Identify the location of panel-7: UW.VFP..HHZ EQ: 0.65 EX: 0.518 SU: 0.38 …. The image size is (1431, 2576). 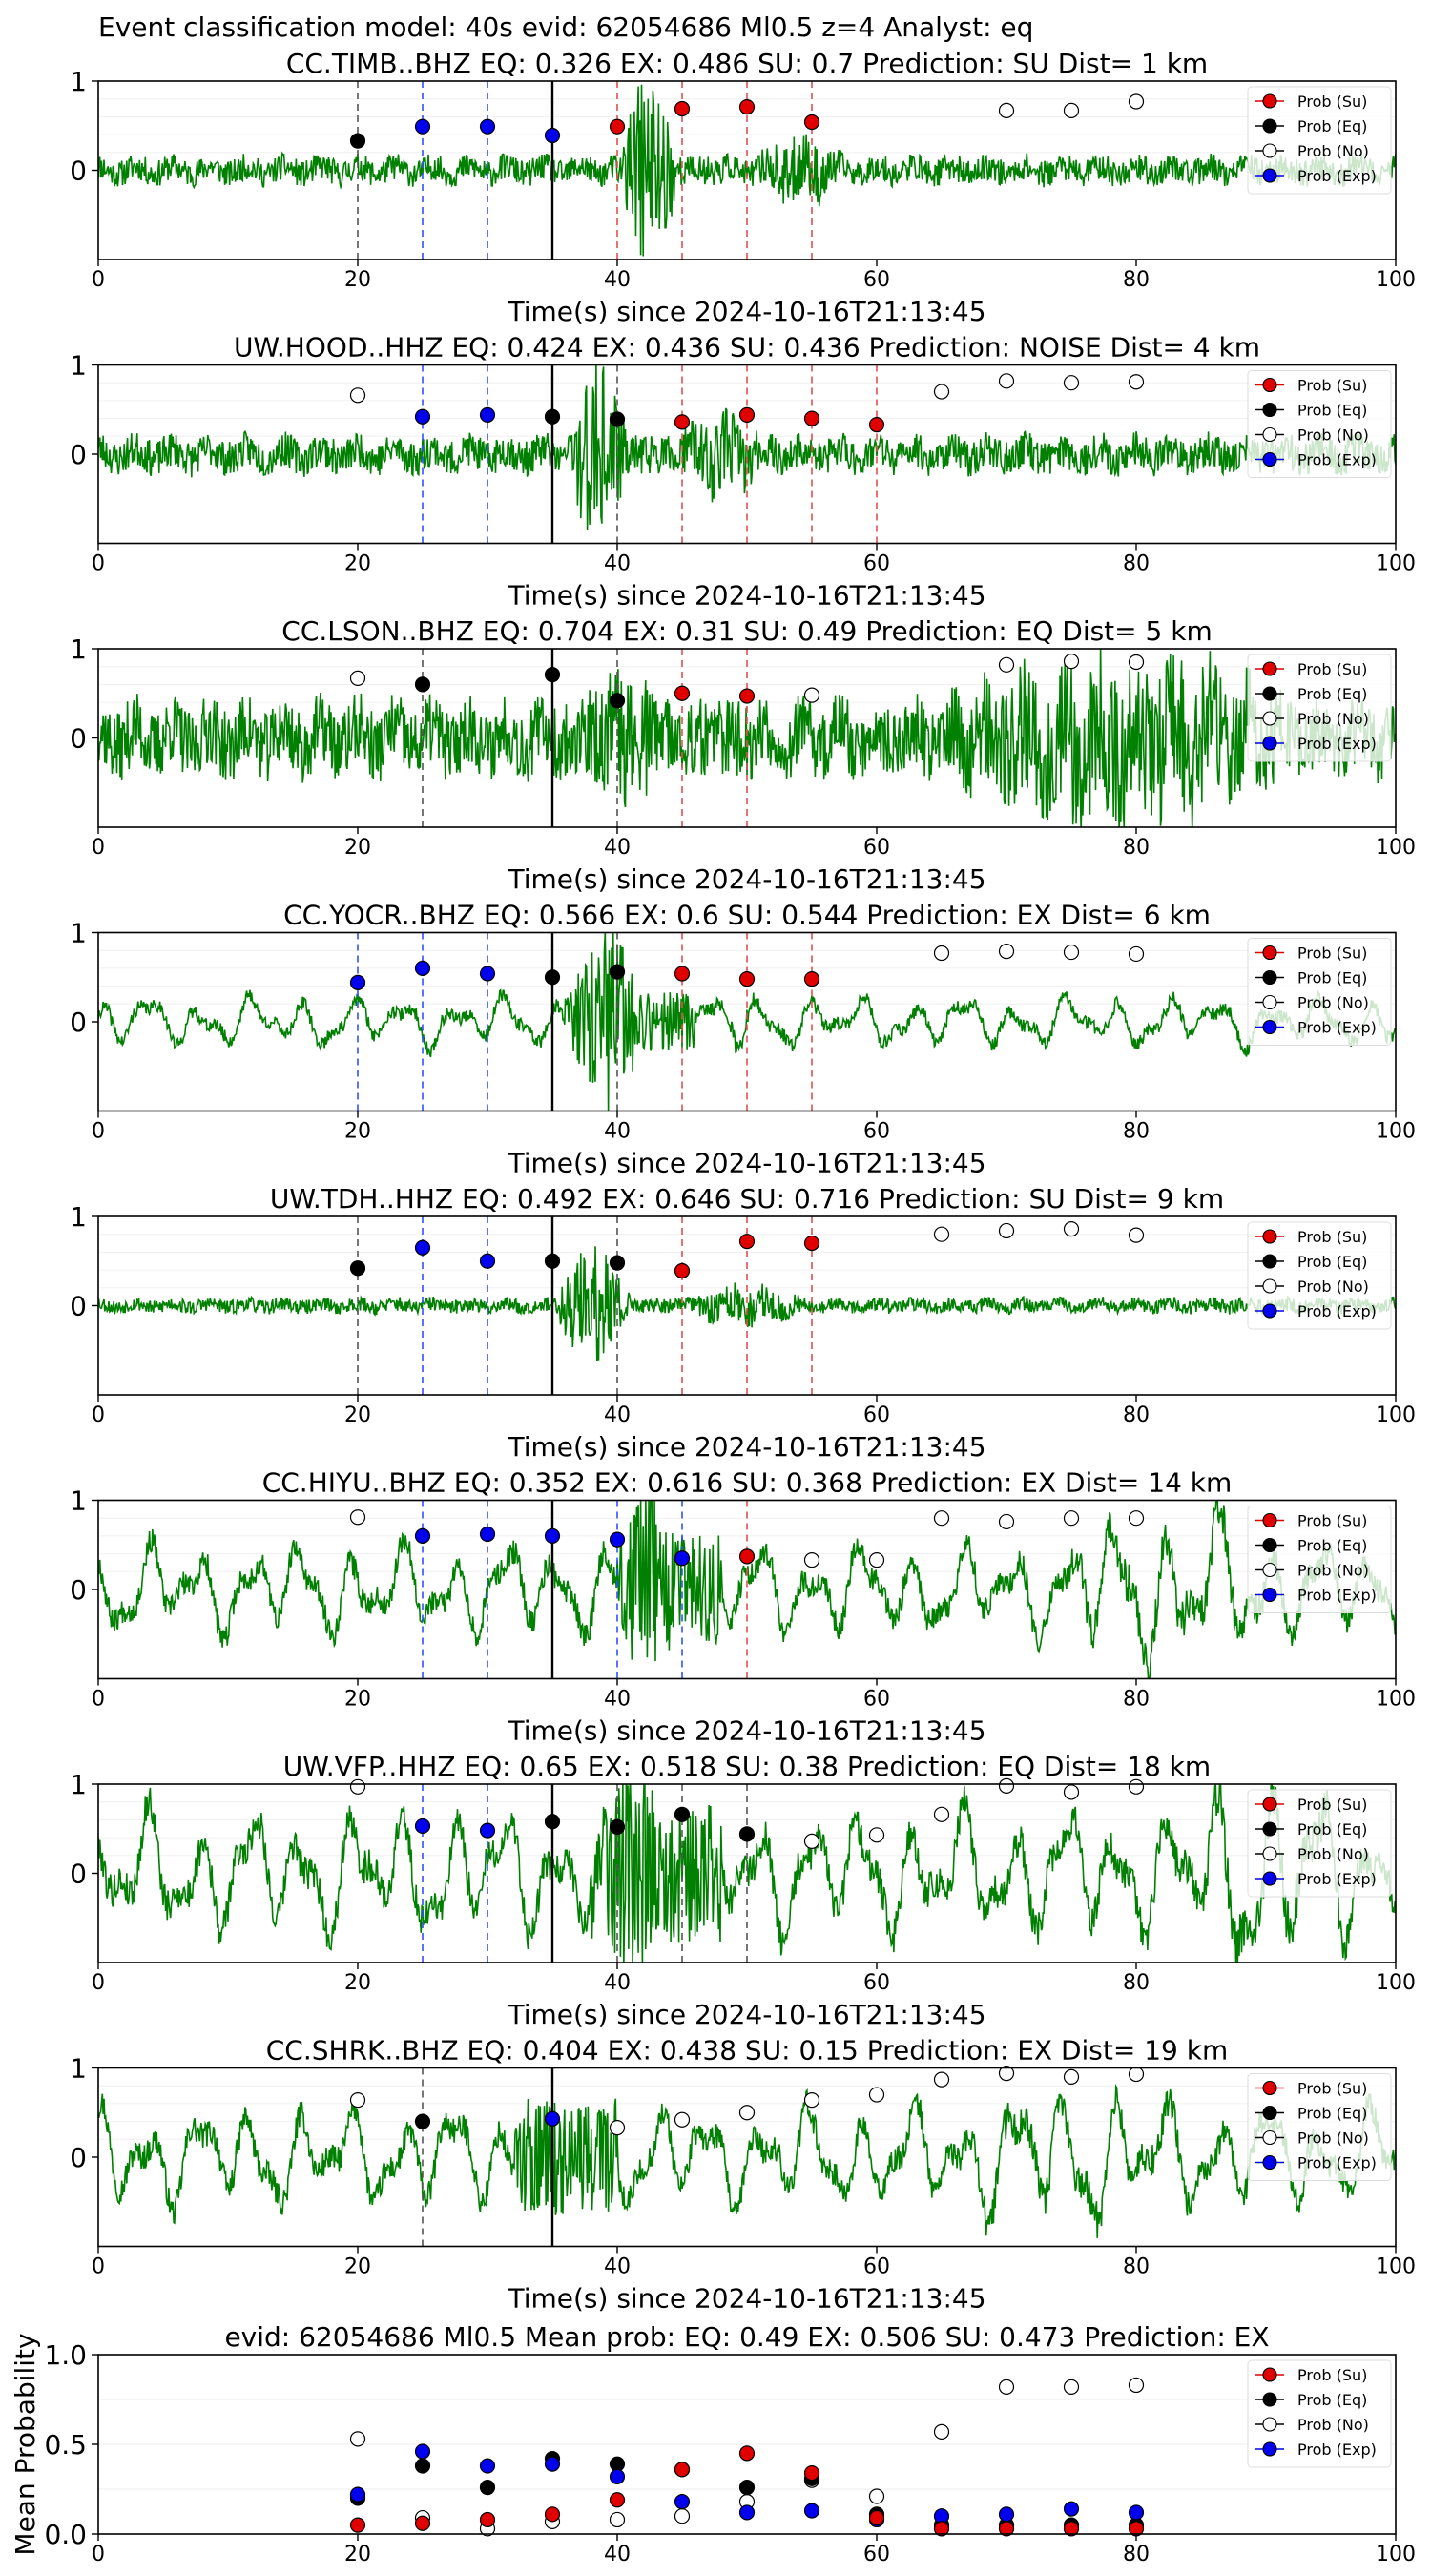
(743, 1890).